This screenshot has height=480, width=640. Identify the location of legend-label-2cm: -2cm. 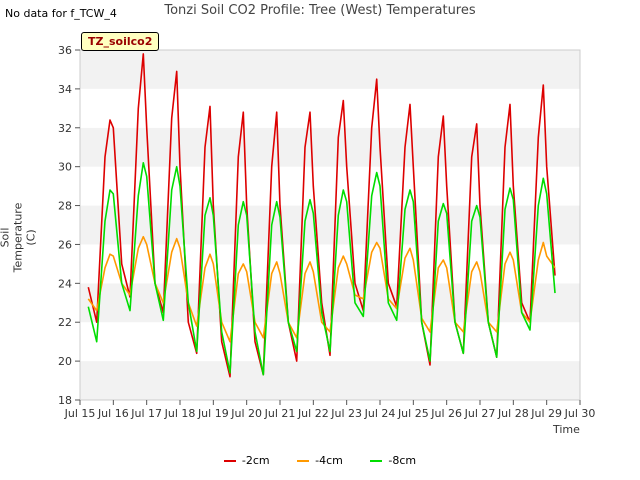
(255, 460).